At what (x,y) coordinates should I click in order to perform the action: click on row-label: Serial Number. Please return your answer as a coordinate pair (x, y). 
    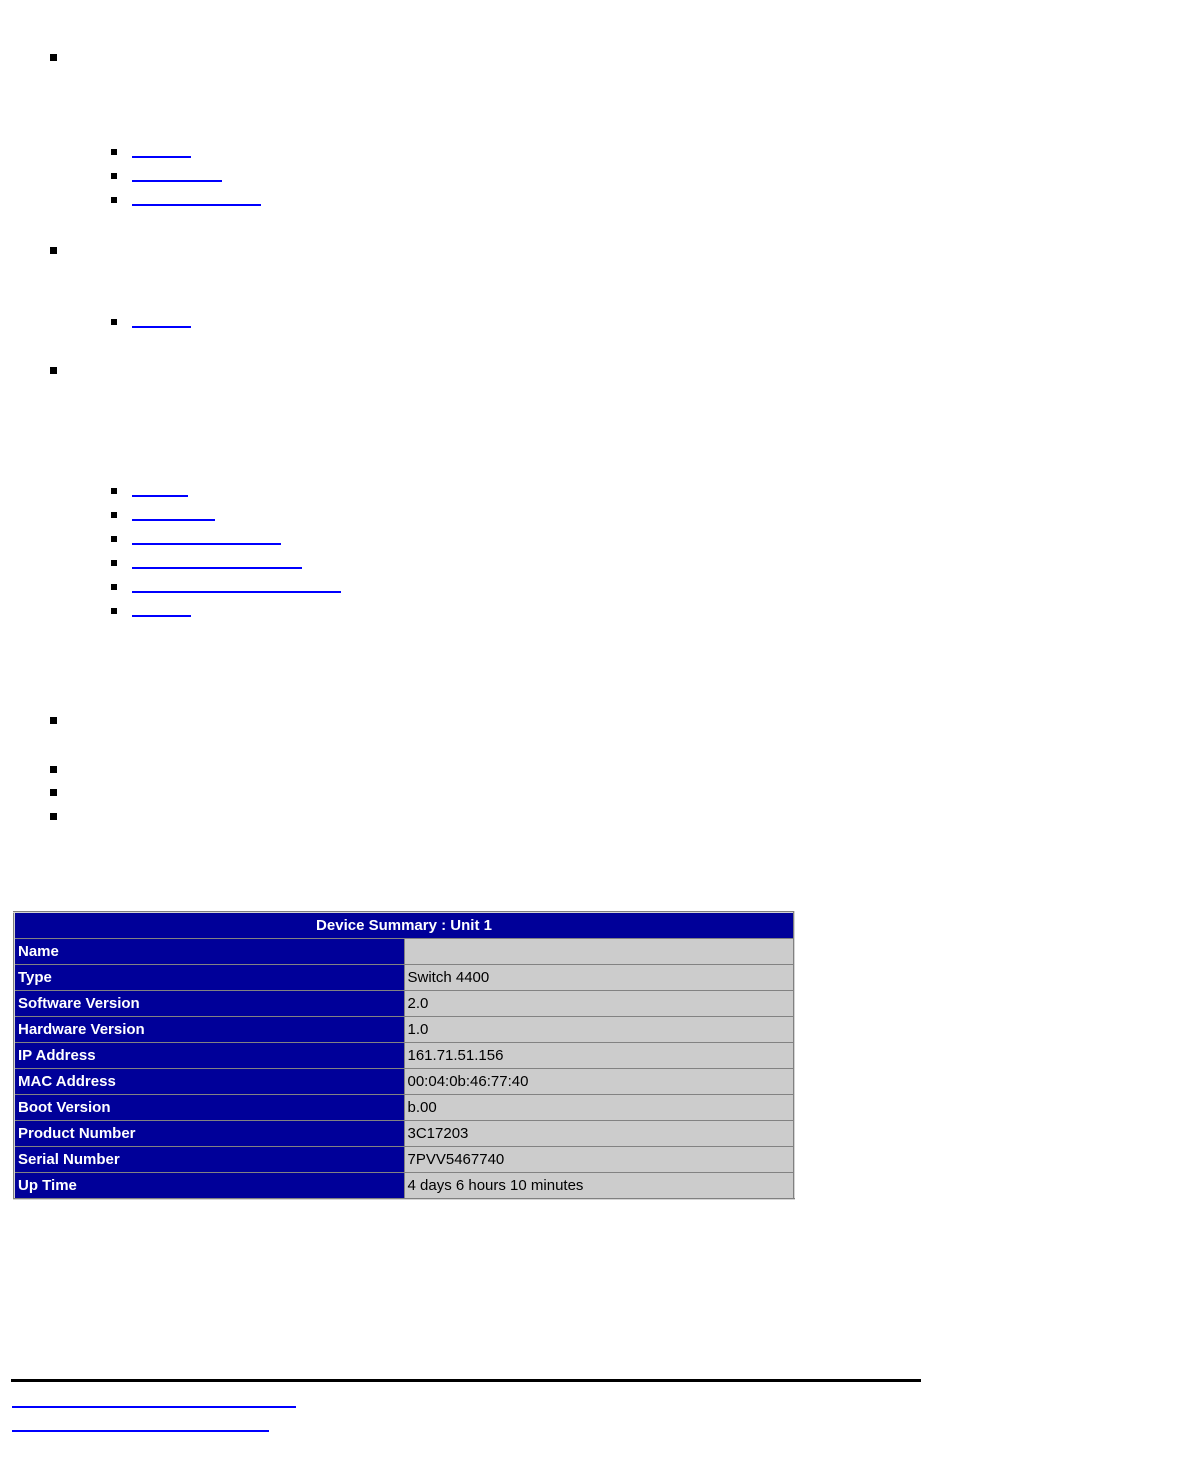
    Looking at the image, I should click on (209, 1159).